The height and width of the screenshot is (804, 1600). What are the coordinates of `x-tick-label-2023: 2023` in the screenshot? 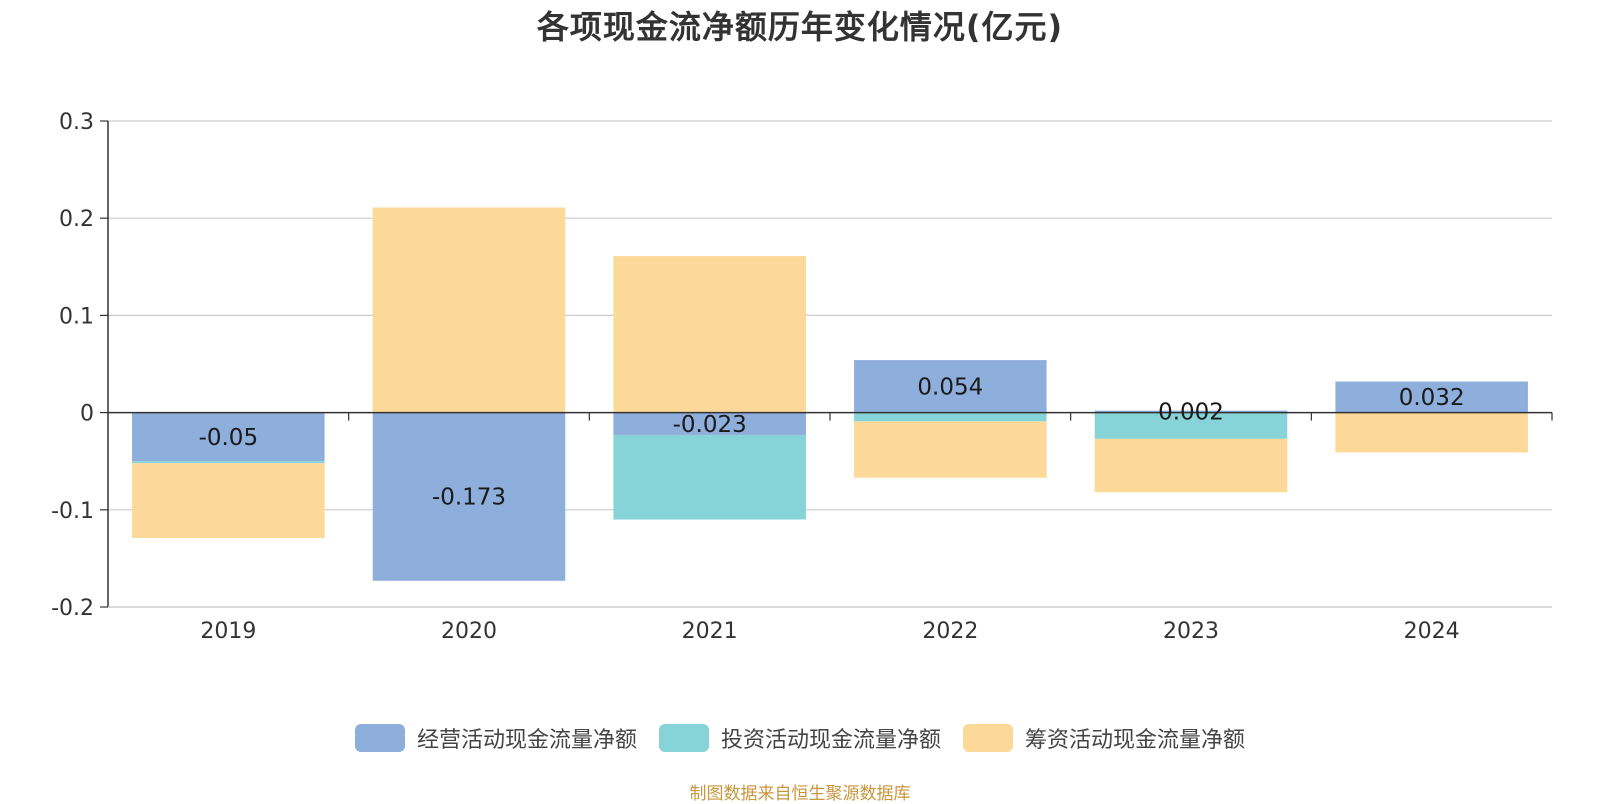 It's located at (1191, 631).